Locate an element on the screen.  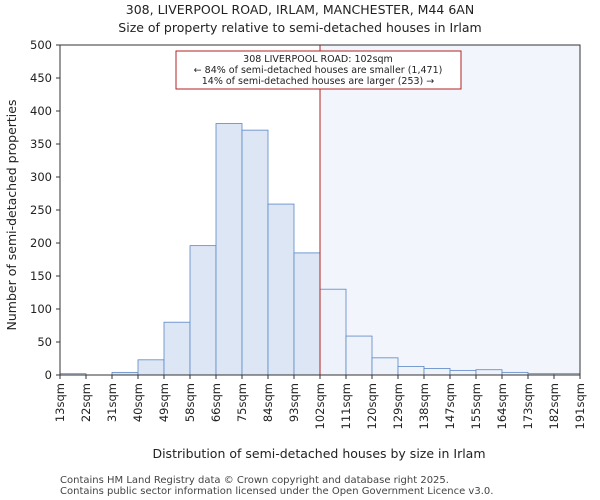
annotation-line-1: 308 LIVERPOOL ROAD: 102sqm is located at coordinates (318, 59).